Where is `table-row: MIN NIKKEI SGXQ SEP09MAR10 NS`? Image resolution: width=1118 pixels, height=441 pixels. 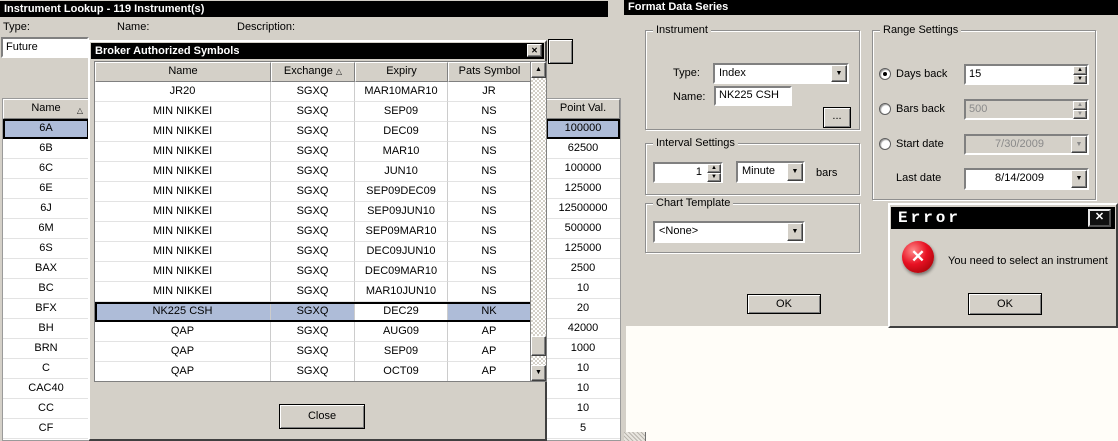
table-row: MIN NIKKEI SGXQ SEP09MAR10 NS is located at coordinates (320, 232).